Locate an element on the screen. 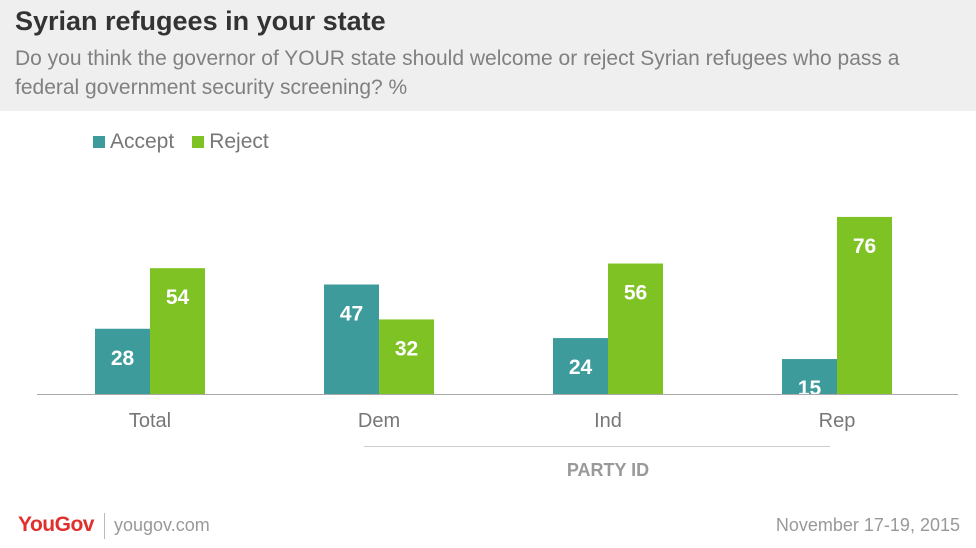 The image size is (976, 548). category-label-total: Total is located at coordinates (150, 421).